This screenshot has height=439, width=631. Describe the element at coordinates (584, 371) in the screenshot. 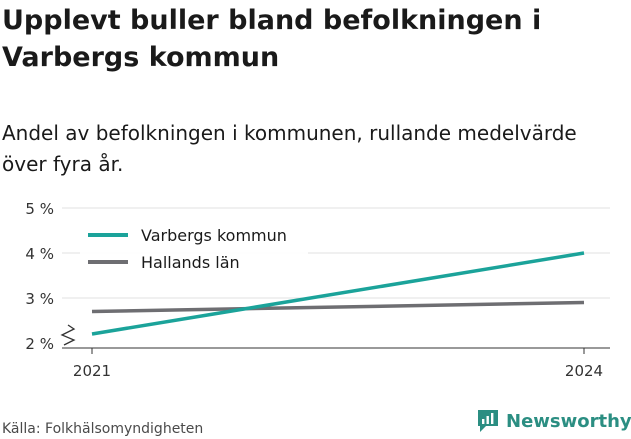

I see `x-tick-label: 2024` at that location.